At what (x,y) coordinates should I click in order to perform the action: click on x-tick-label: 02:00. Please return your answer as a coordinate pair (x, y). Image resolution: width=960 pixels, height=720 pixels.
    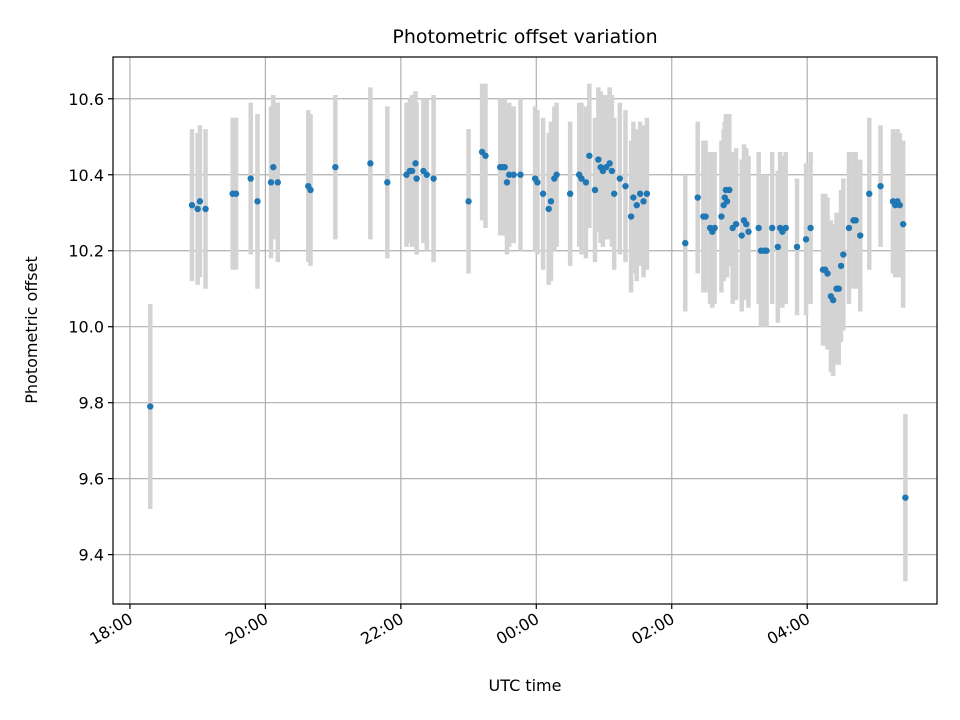
    Looking at the image, I should click on (652, 629).